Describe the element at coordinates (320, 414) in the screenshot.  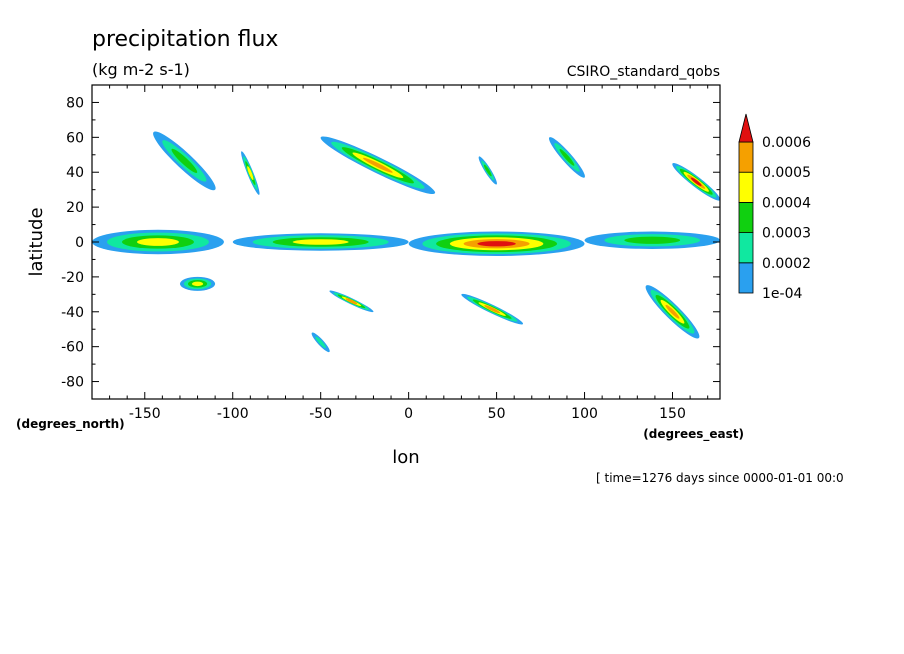
I see `x-tick-label: -50` at that location.